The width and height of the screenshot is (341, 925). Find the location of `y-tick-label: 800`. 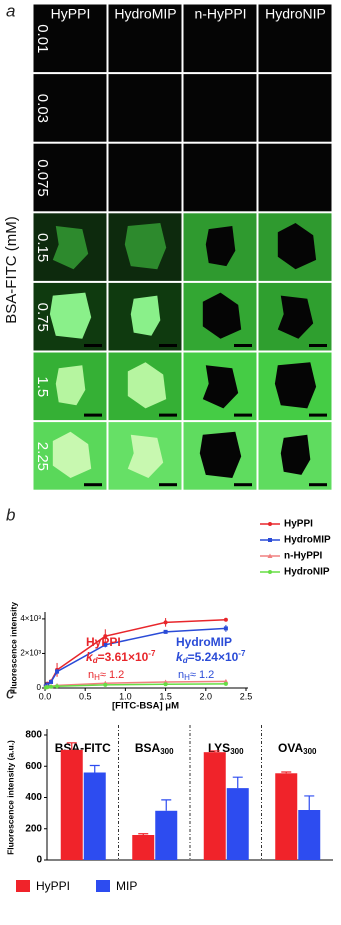

y-tick-label: 800 is located at coordinates (33, 735).